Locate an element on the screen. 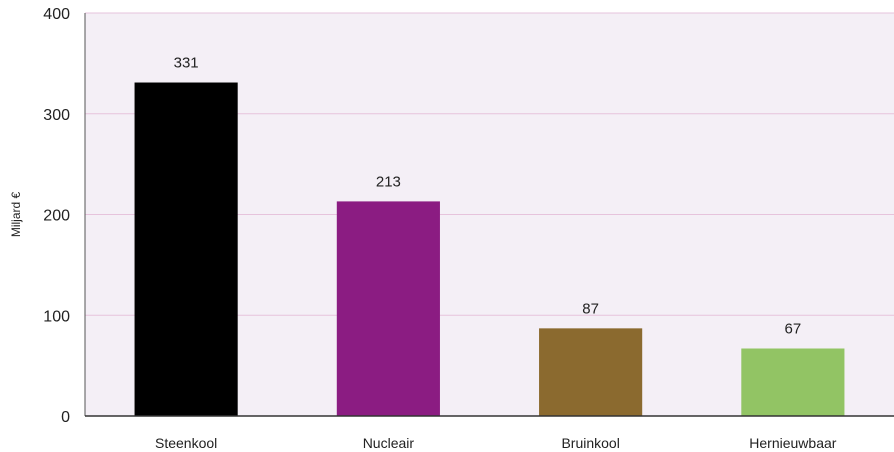 This screenshot has height=452, width=894. data-label: 87 is located at coordinates (590, 308).